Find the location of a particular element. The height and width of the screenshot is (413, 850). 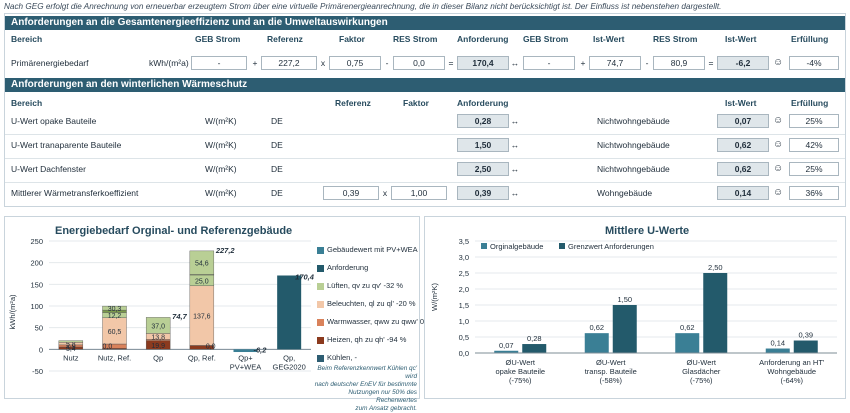

legend-item: Gebäudewert mit PV+WEA is located at coordinates (367, 249).